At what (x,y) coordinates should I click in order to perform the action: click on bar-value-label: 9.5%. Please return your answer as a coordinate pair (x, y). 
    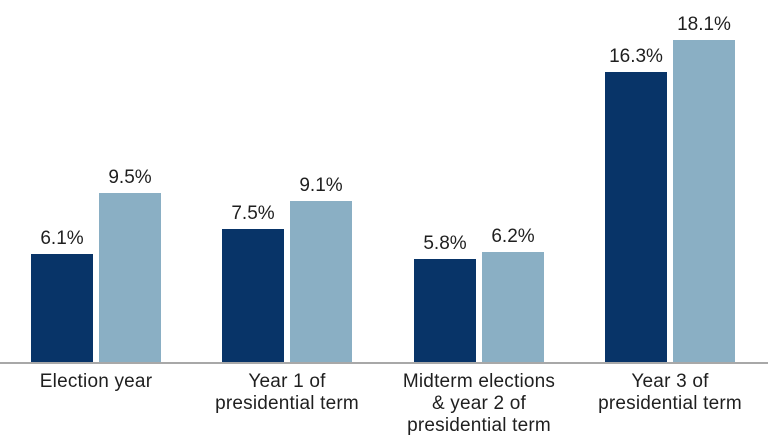
    Looking at the image, I should click on (130, 177).